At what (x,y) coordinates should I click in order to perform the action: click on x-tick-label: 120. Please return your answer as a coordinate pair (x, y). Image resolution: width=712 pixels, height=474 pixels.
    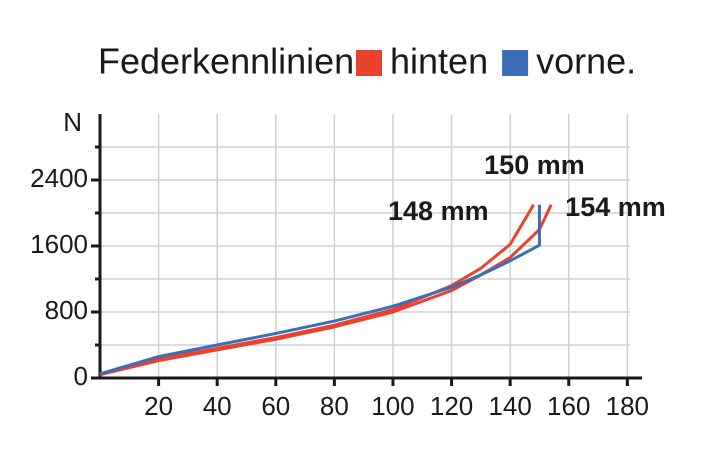
    Looking at the image, I should click on (451, 406).